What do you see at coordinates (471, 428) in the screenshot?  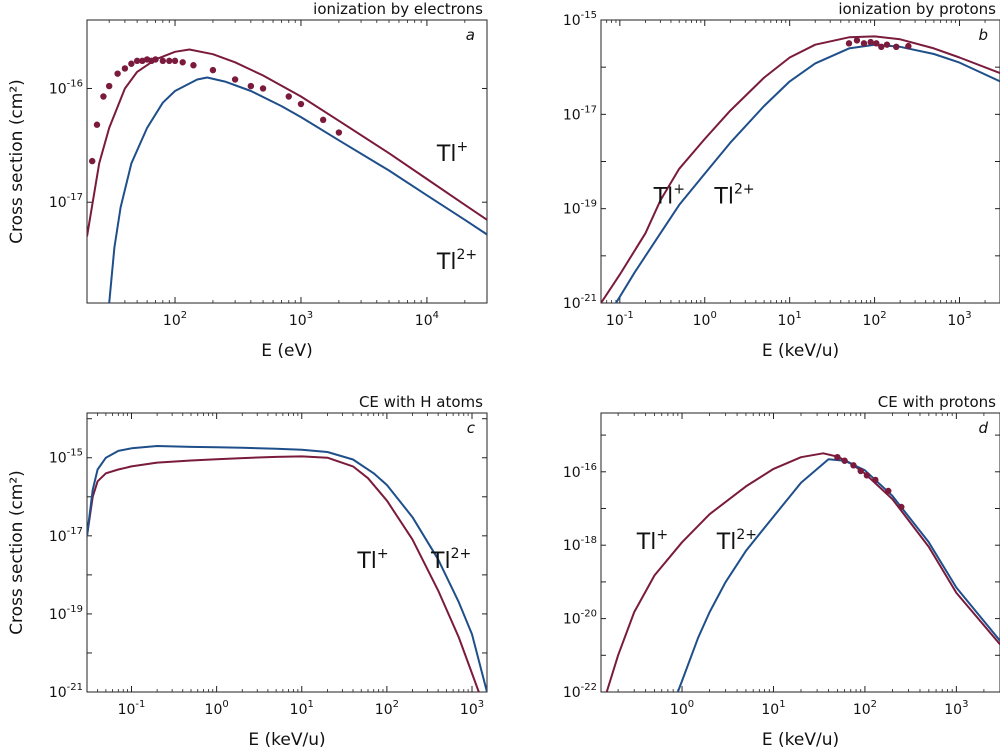 I see `panel-letter: c` at bounding box center [471, 428].